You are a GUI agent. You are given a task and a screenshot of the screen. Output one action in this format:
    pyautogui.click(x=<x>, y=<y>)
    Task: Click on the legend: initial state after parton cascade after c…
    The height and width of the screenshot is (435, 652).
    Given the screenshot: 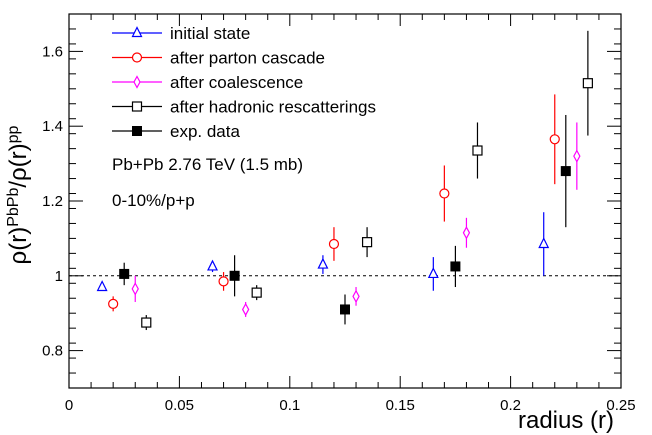 What is the action you would take?
    pyautogui.click(x=244, y=82)
    